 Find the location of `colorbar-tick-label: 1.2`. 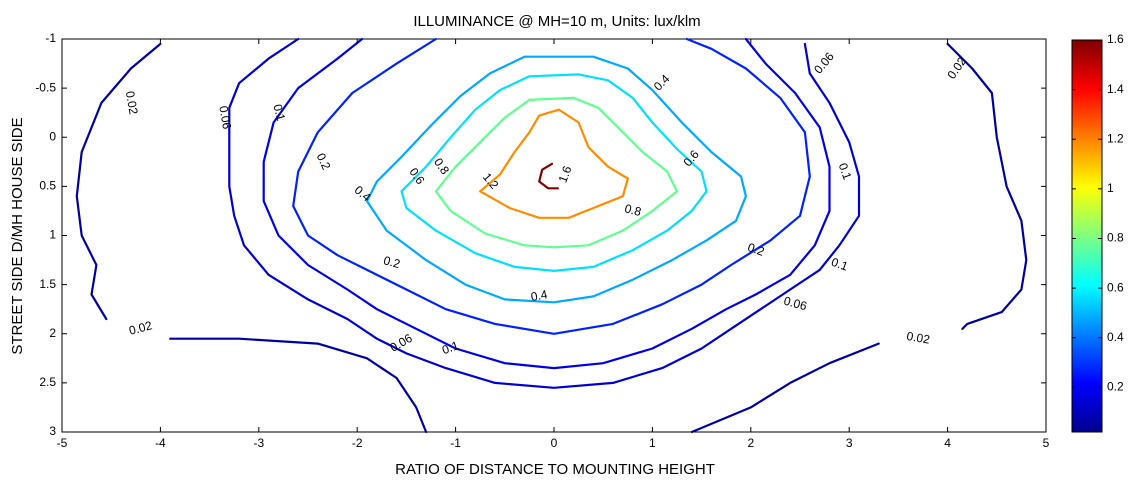

colorbar-tick-label: 1.2 is located at coordinates (1115, 138).